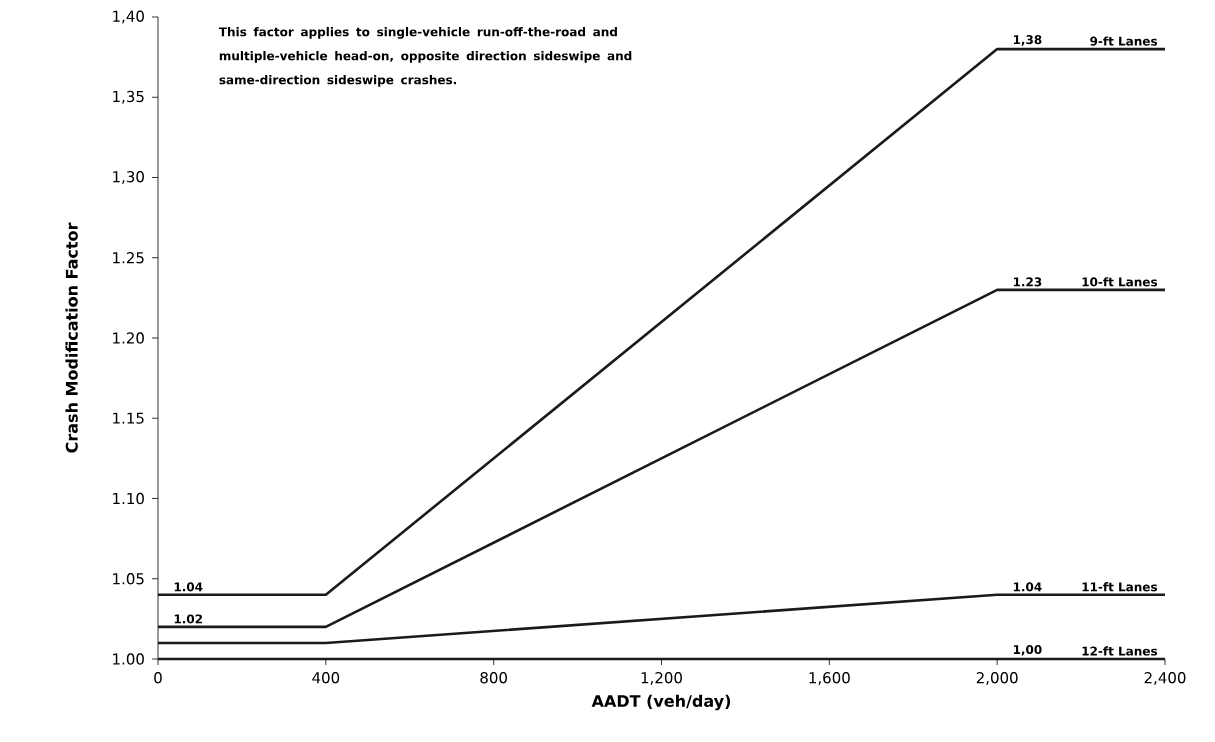  What do you see at coordinates (158, 678) in the screenshot?
I see `x-tick-label: 0` at bounding box center [158, 678].